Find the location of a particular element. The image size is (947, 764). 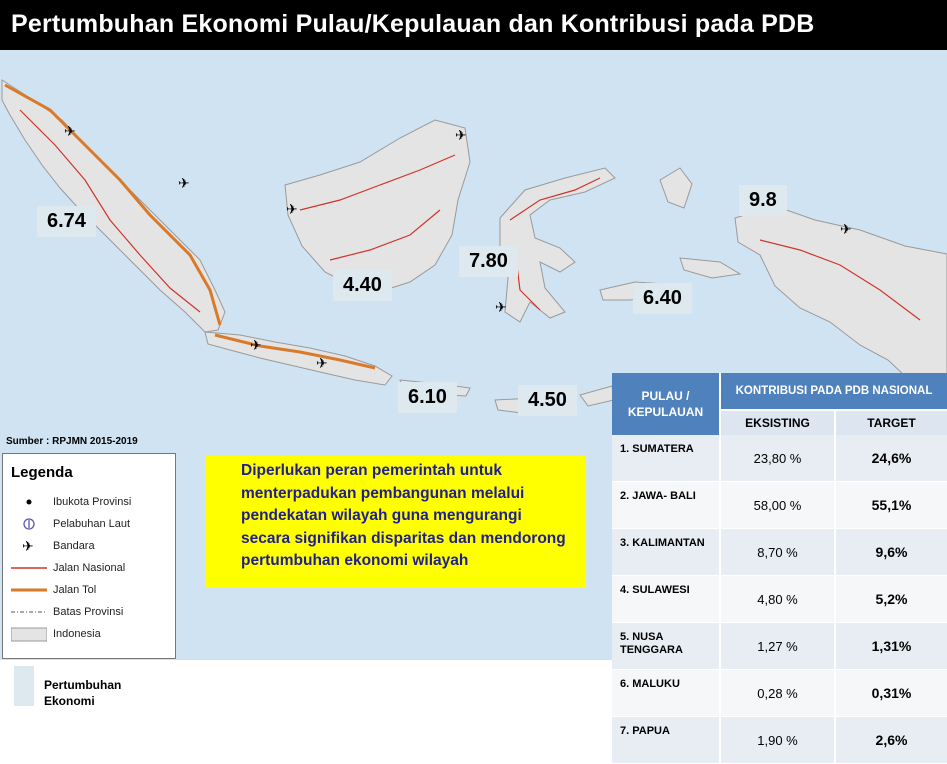

growth-label-sulawesi: 7.80 is located at coordinates (488, 261).